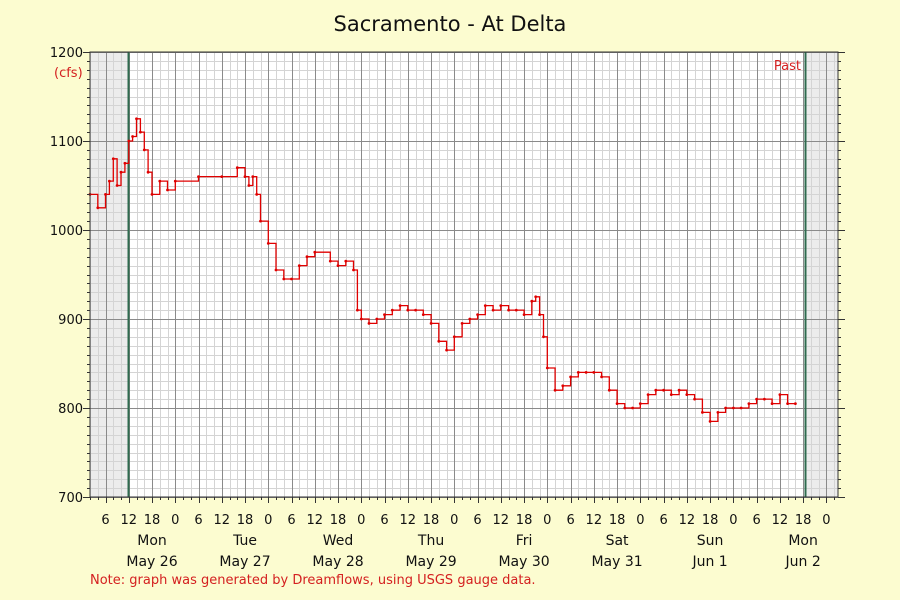  I want to click on day-name-label: Sat, so click(617, 541).